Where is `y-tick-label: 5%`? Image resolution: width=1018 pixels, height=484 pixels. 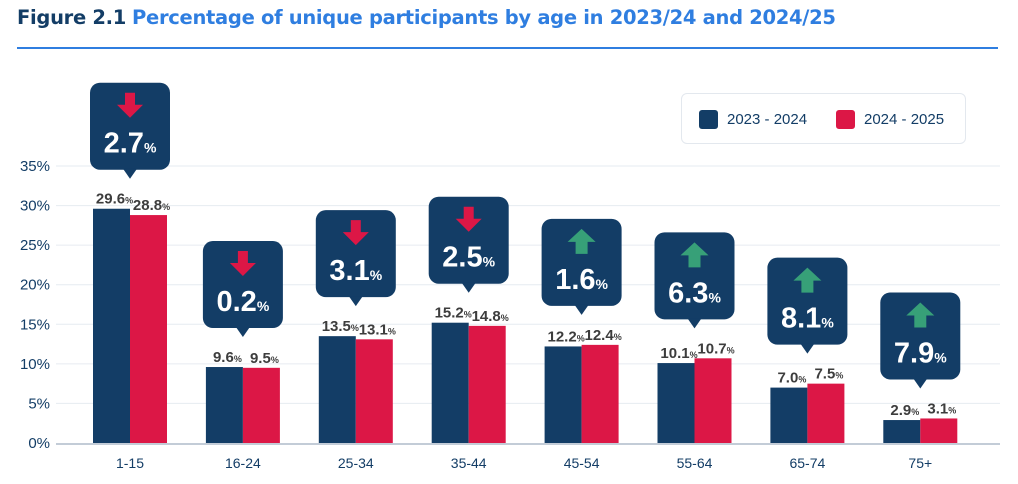 y-tick-label: 5% is located at coordinates (39, 403).